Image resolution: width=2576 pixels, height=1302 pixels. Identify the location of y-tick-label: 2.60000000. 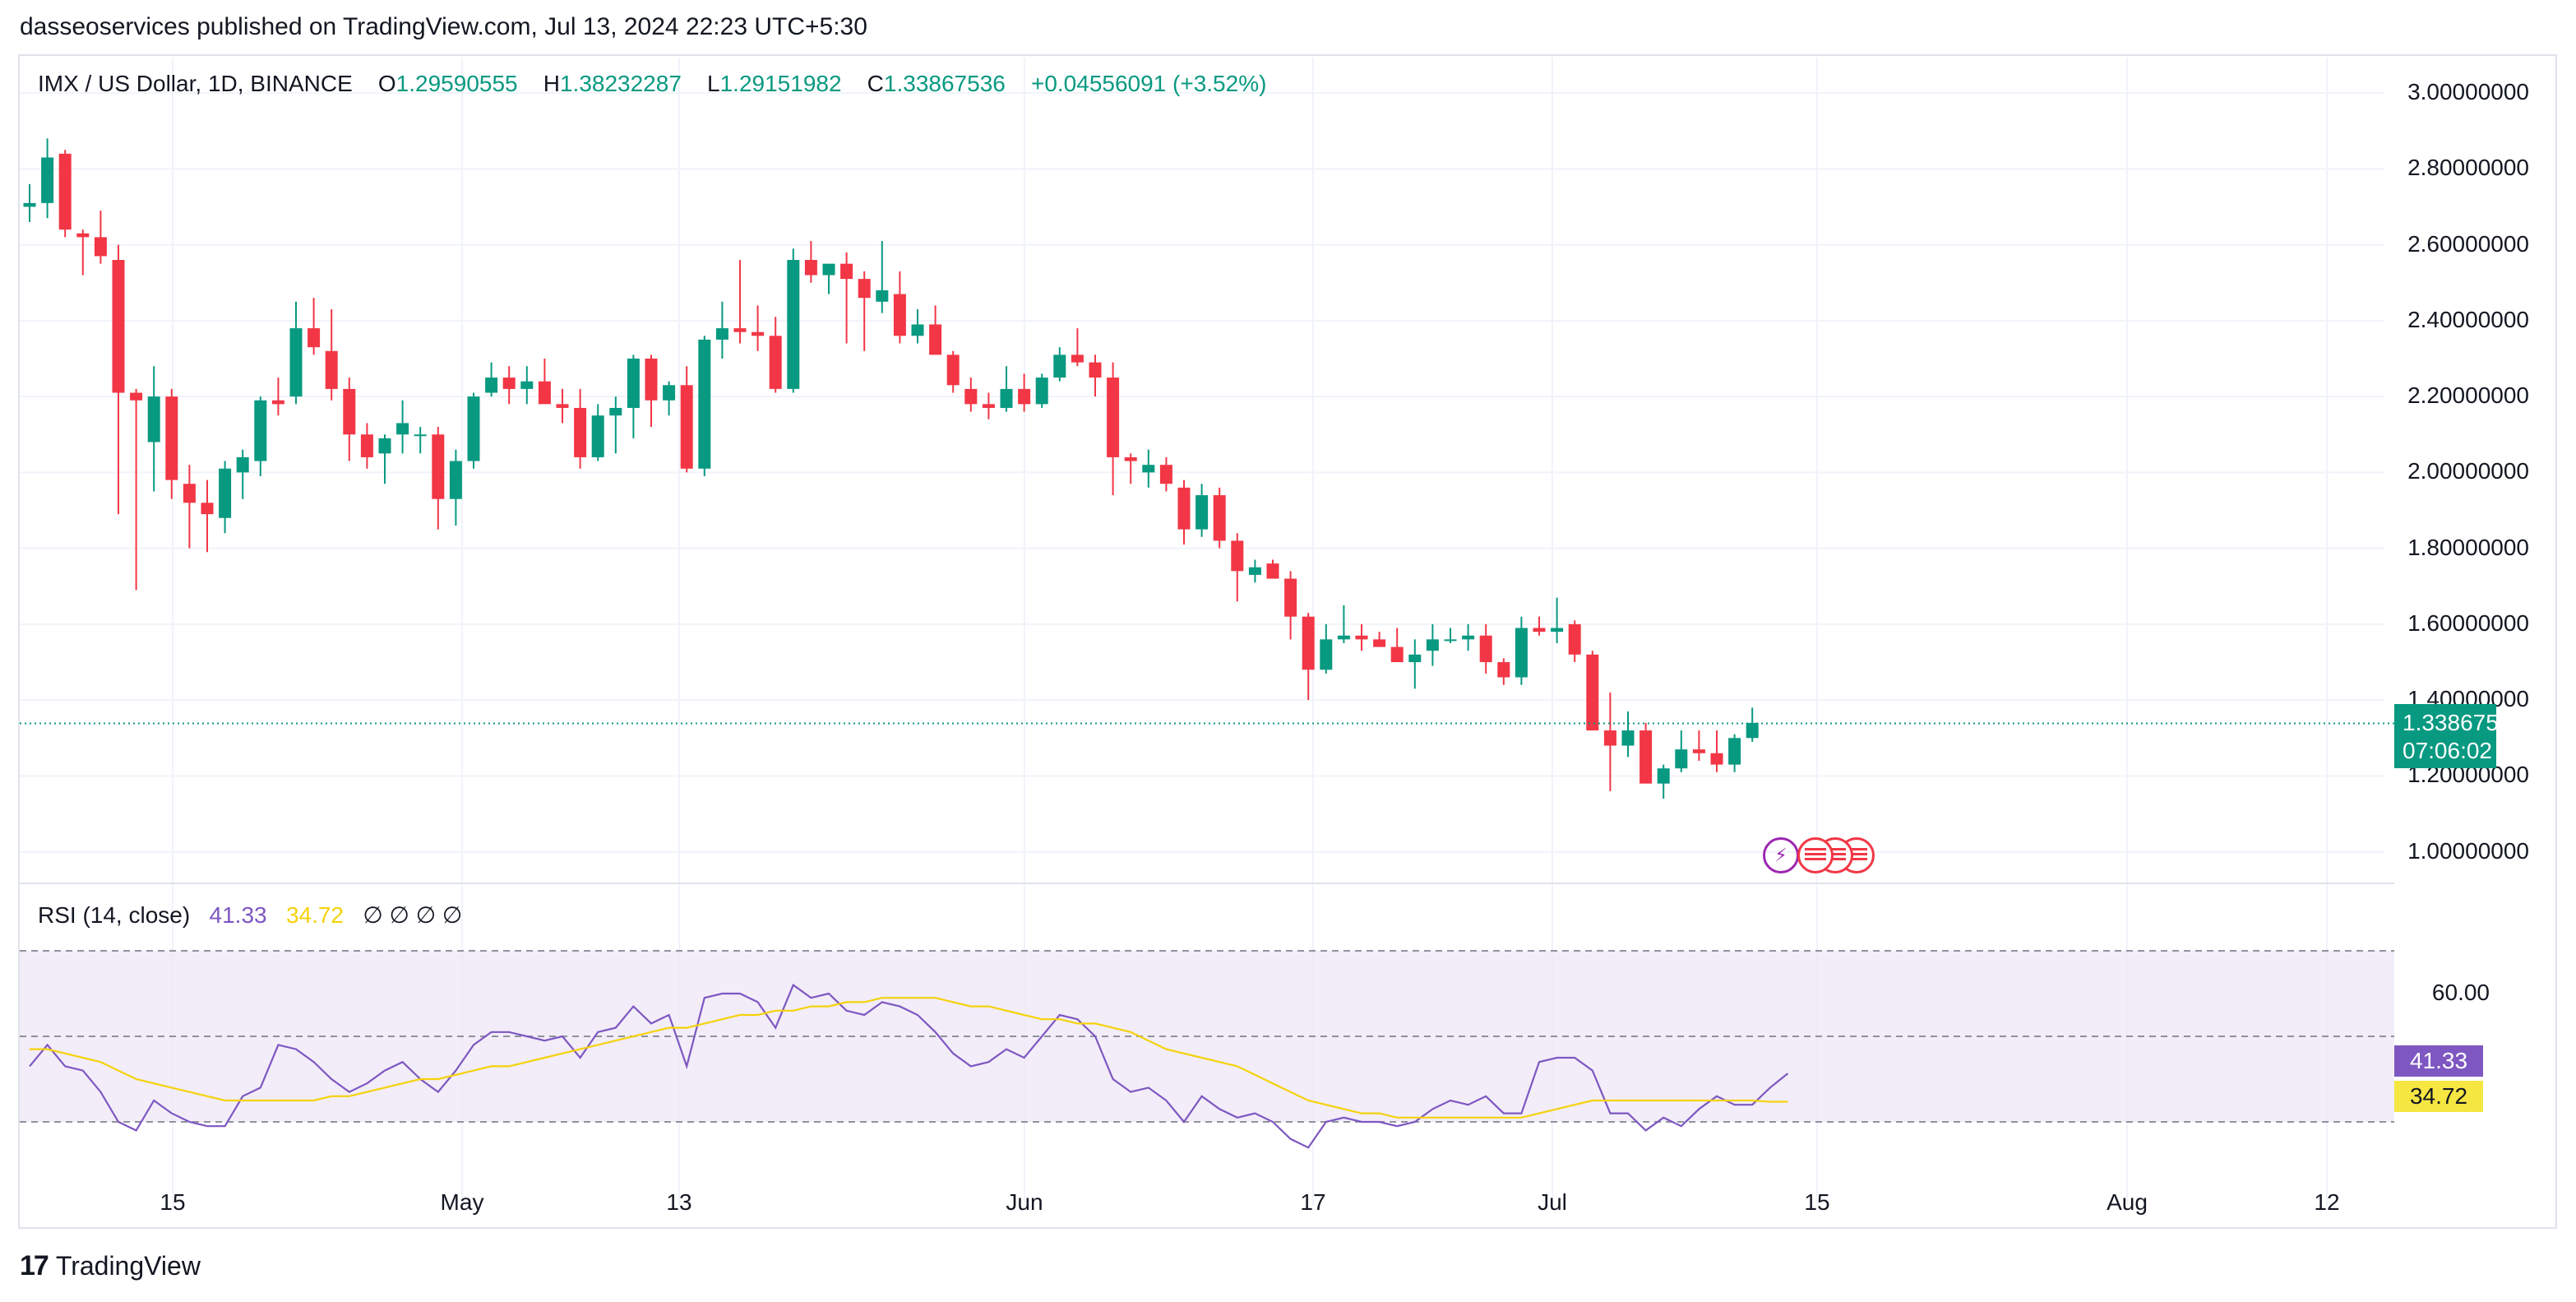
(2468, 243).